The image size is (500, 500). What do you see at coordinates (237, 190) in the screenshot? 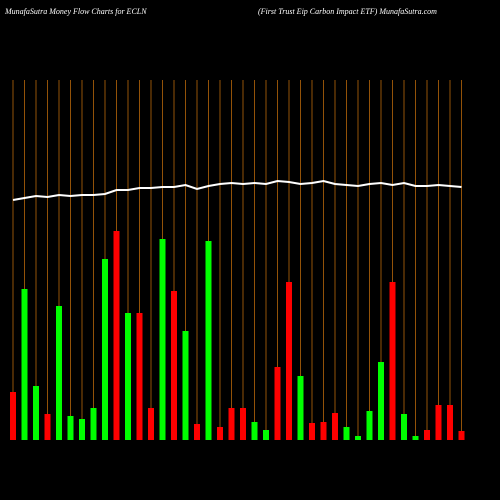
I see `money-flow-line` at bounding box center [237, 190].